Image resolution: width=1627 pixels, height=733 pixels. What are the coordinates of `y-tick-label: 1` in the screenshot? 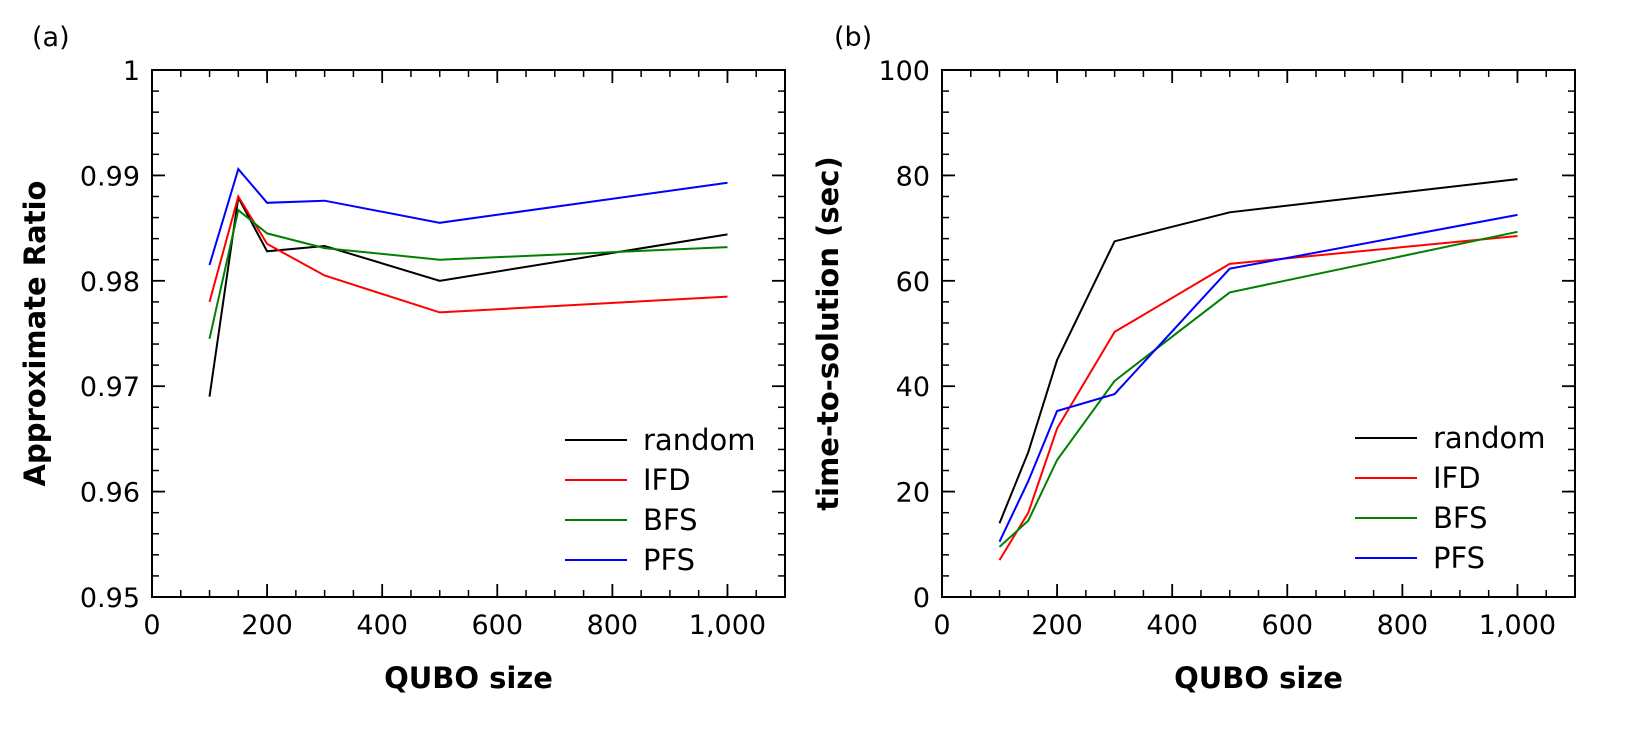 It's located at (131, 71).